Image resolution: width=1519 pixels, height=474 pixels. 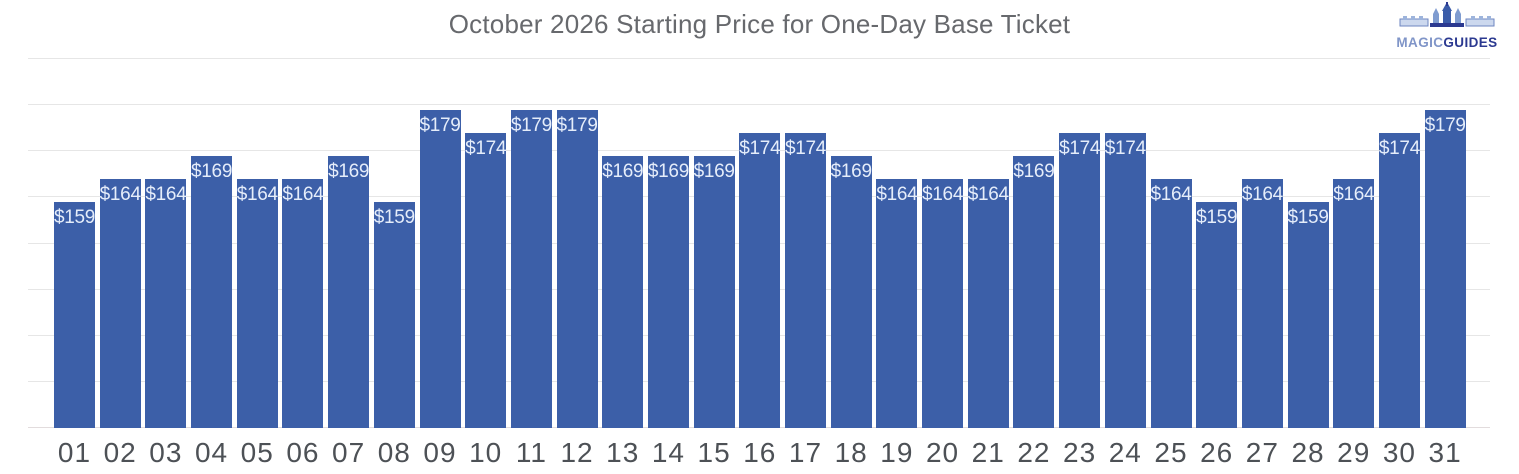 What do you see at coordinates (531, 452) in the screenshot?
I see `x-tick-label: 11` at bounding box center [531, 452].